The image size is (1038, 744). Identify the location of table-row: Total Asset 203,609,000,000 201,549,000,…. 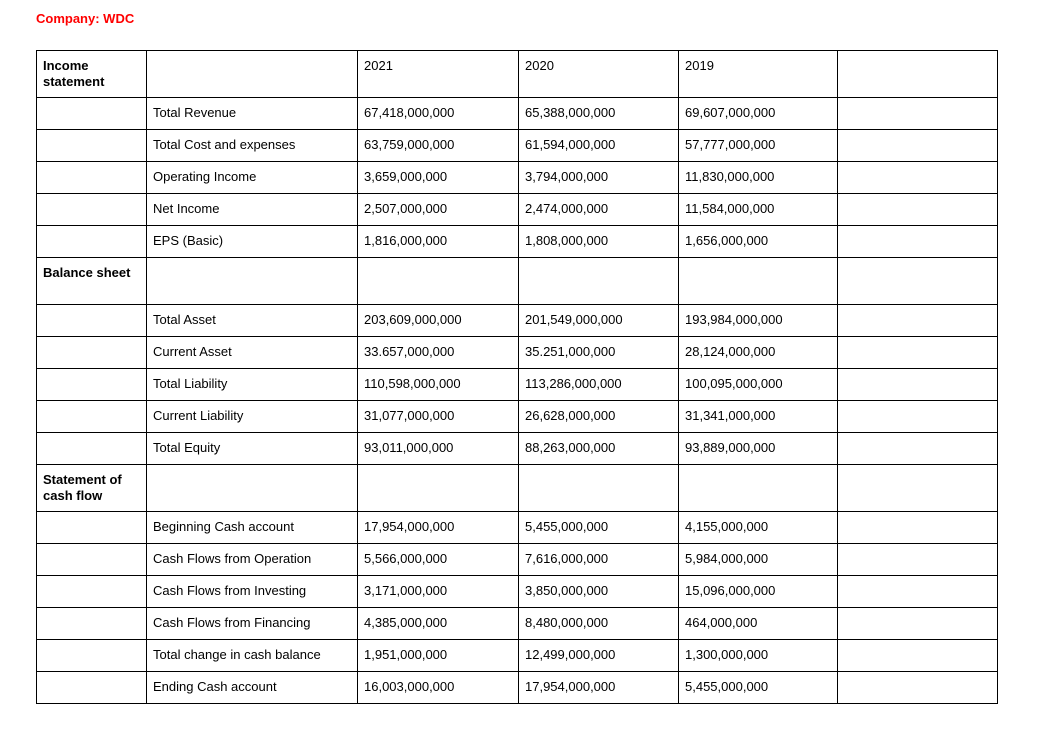
(517, 320).